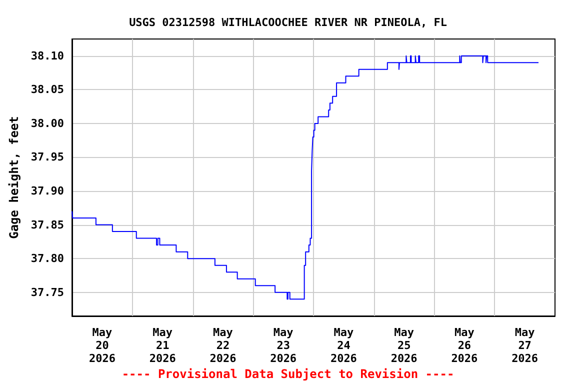  I want to click on y-axis-title: Gage height, feet, so click(14, 177).